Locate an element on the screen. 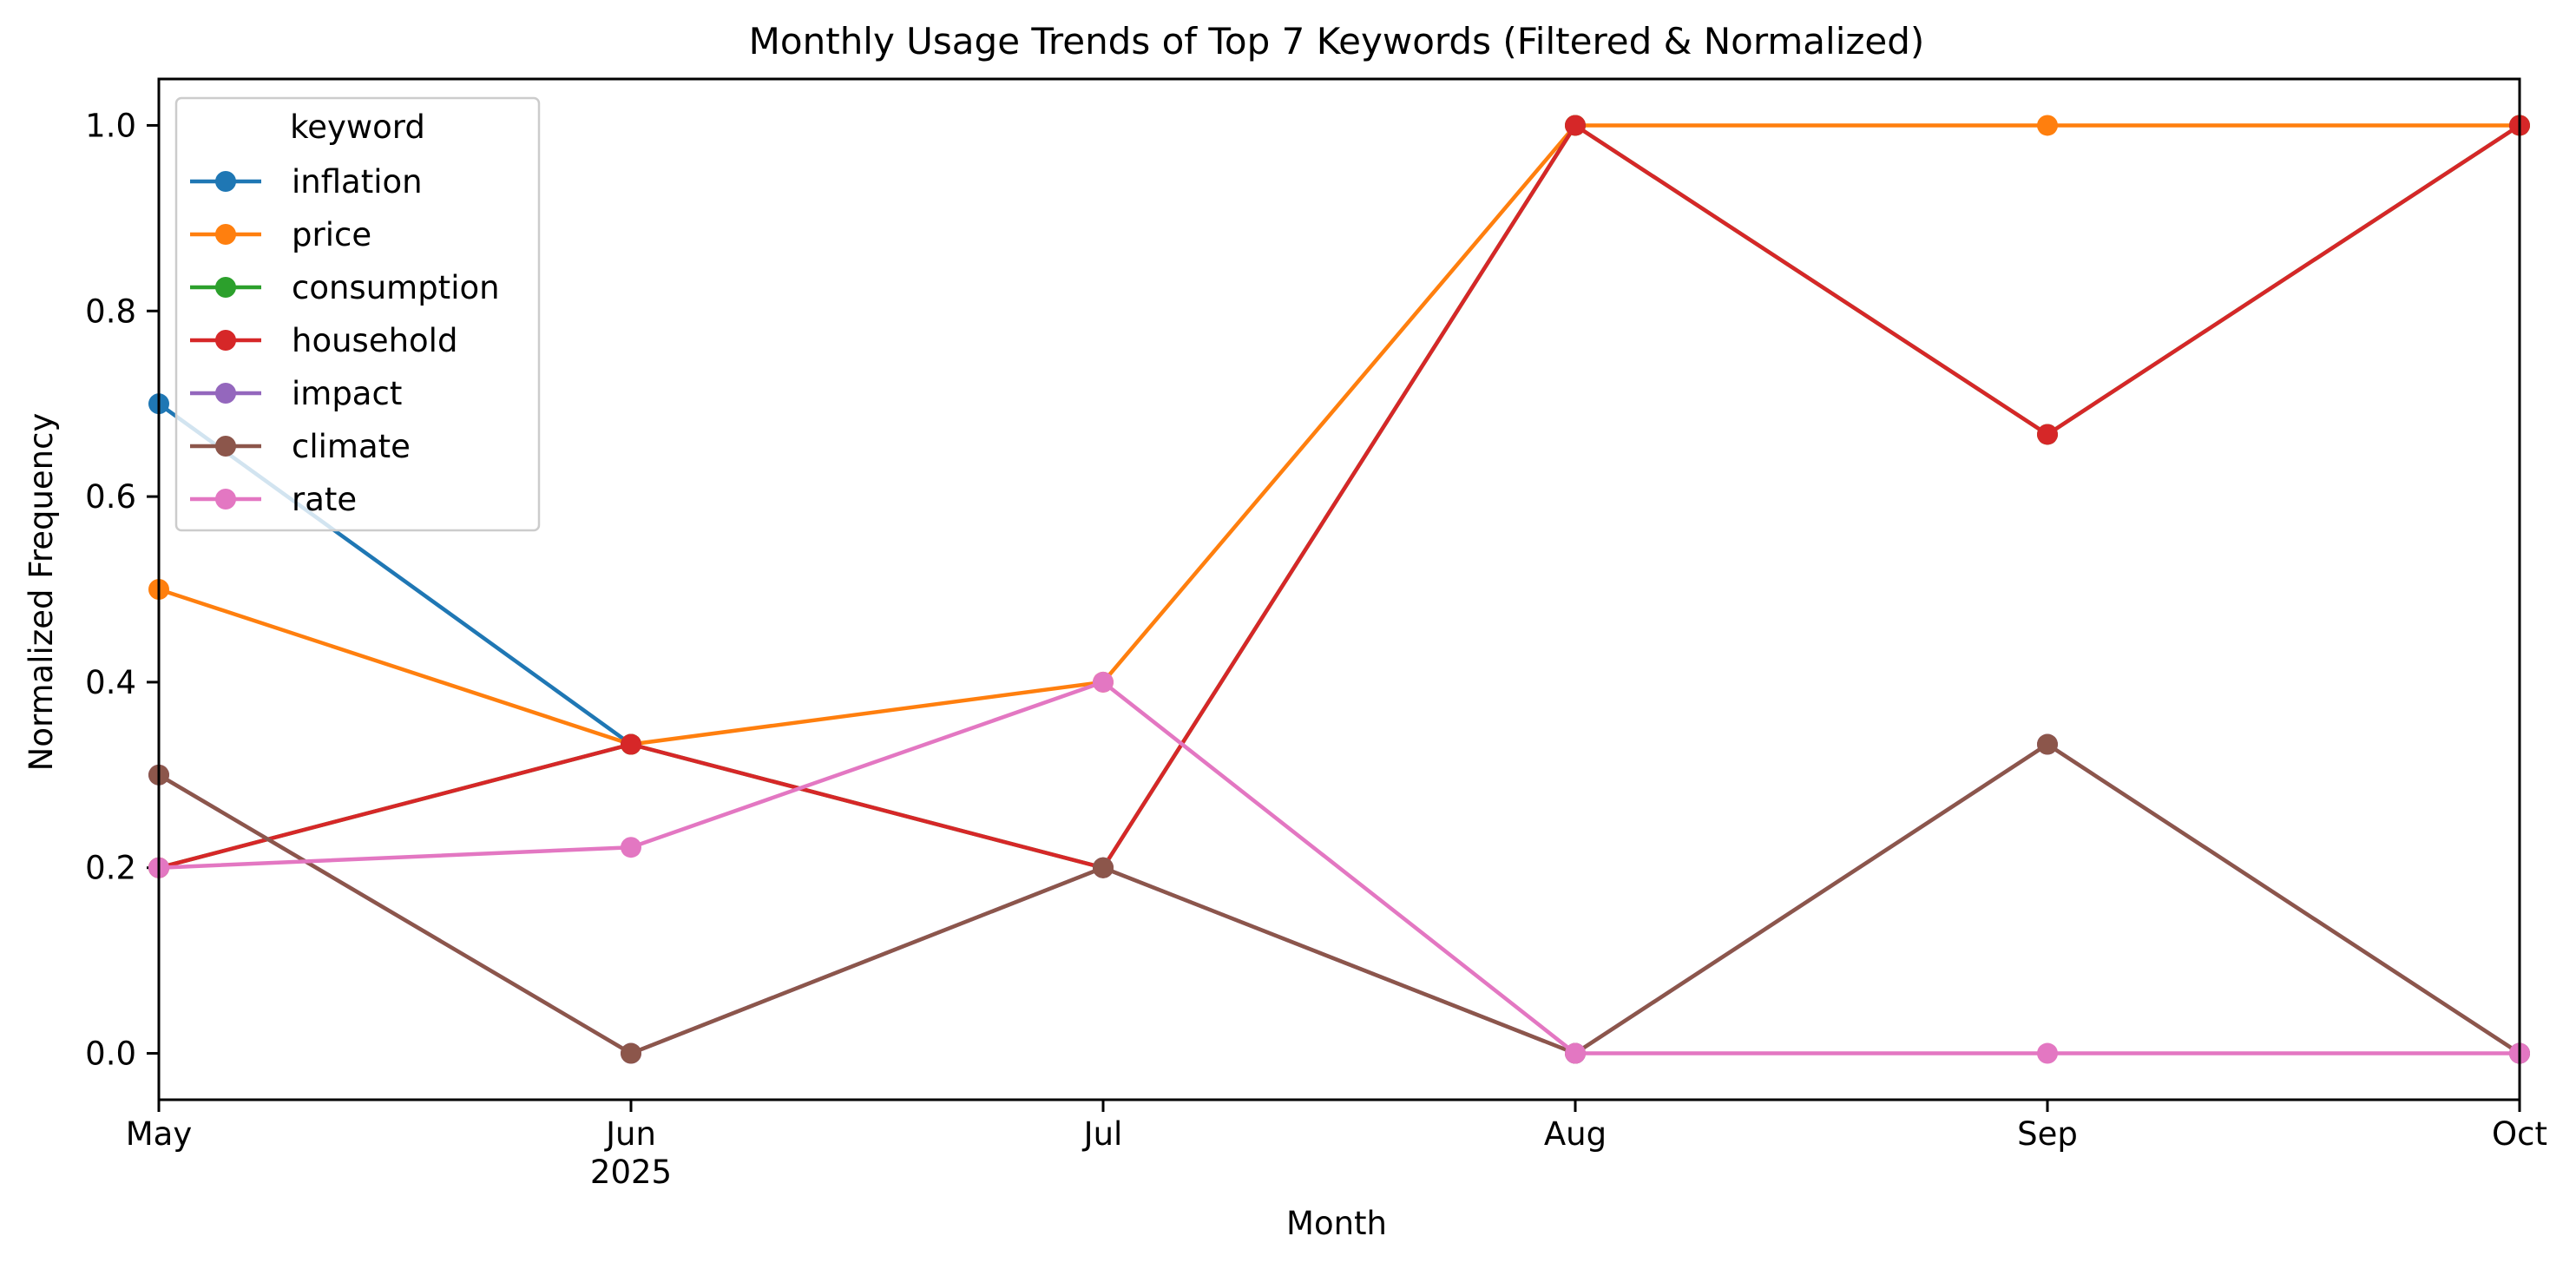  legend-item-consumption: consumption is located at coordinates (345, 287).